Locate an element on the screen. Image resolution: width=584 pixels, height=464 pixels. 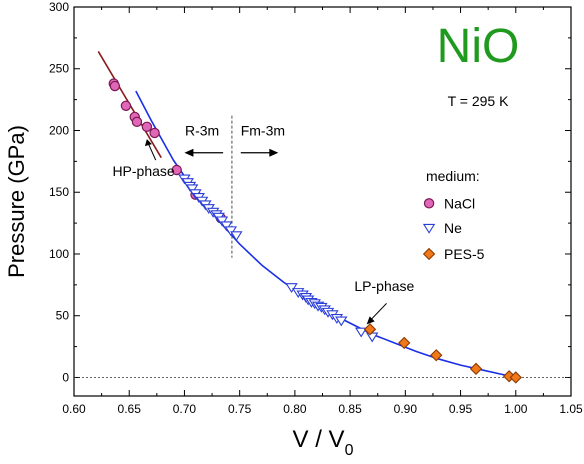
y-tick-label: 250 is located at coordinates (59, 69).